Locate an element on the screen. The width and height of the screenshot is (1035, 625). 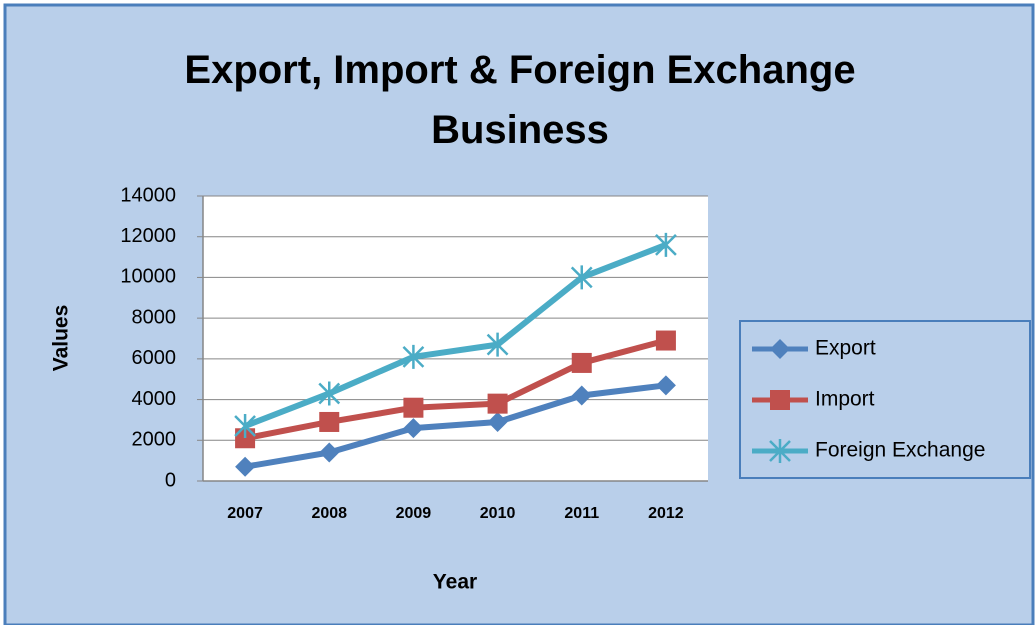
legend-label: Foreign Exchange is located at coordinates (900, 450).